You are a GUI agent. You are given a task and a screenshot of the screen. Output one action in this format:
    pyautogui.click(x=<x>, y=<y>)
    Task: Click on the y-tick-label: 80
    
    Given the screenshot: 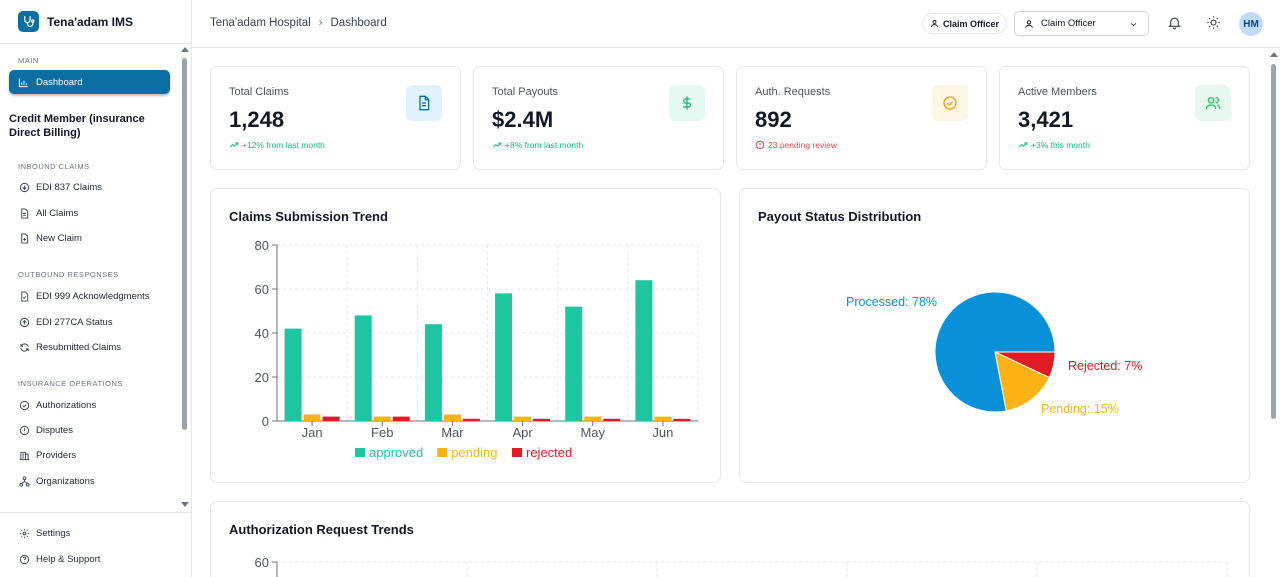 What is the action you would take?
    pyautogui.click(x=262, y=245)
    